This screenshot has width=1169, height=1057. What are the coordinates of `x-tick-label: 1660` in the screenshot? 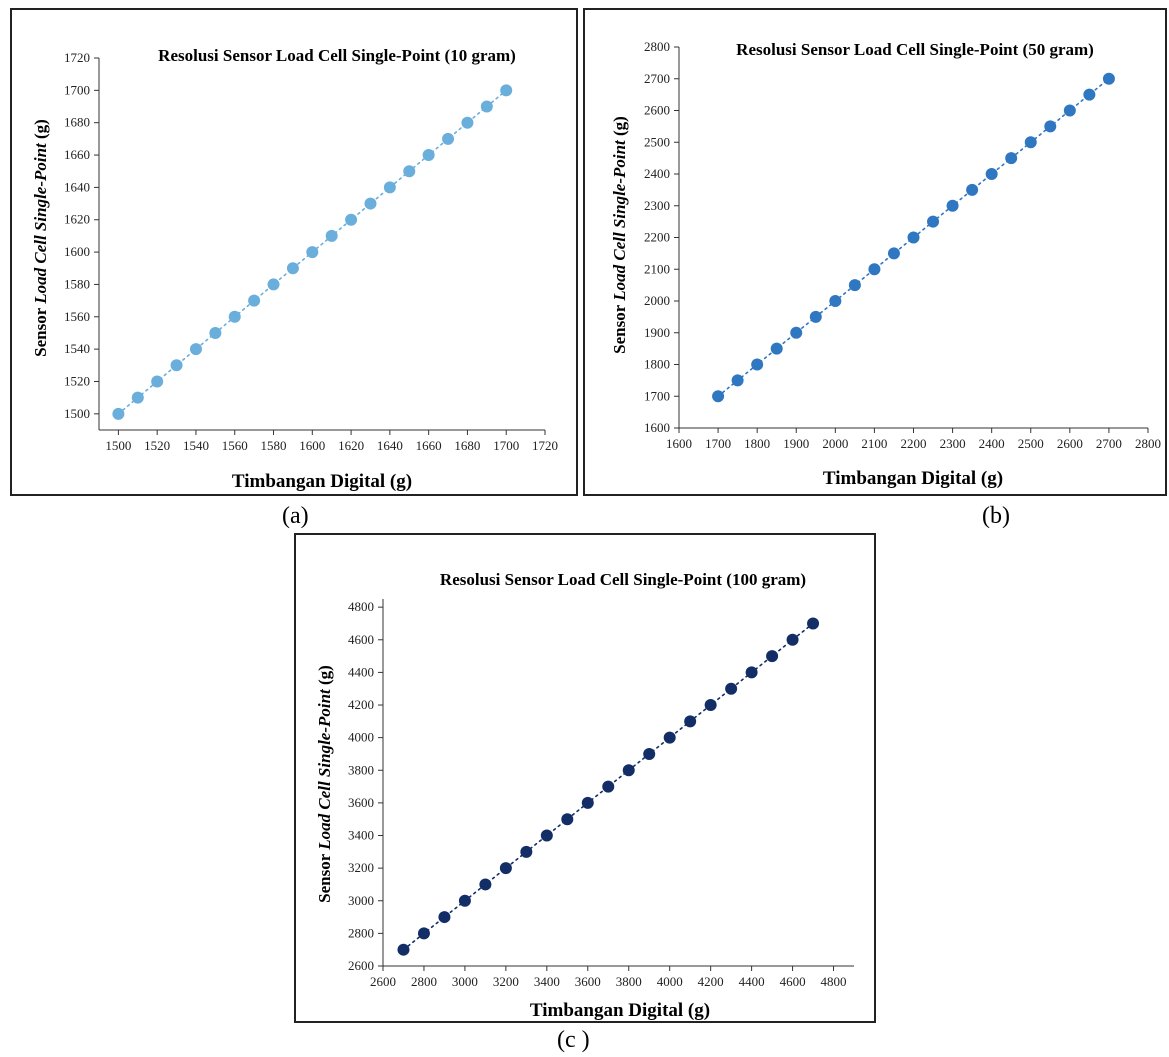 It's located at (429, 445).